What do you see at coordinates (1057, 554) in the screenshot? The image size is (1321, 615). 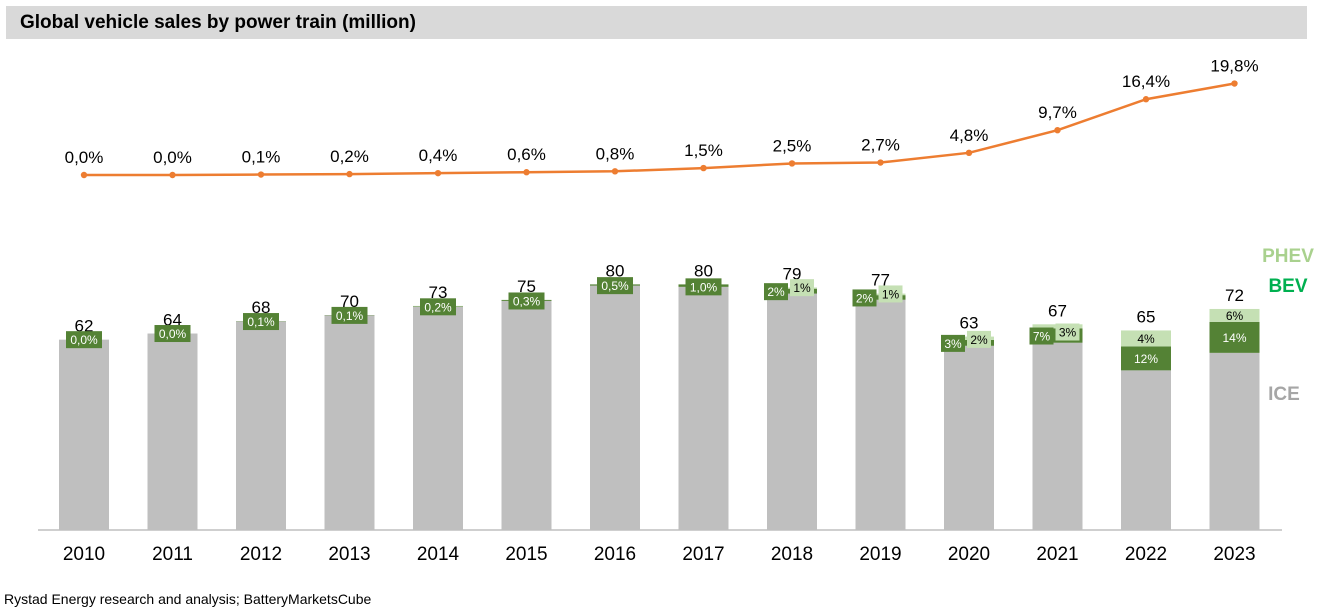 I see `x-tick-label: 2021` at bounding box center [1057, 554].